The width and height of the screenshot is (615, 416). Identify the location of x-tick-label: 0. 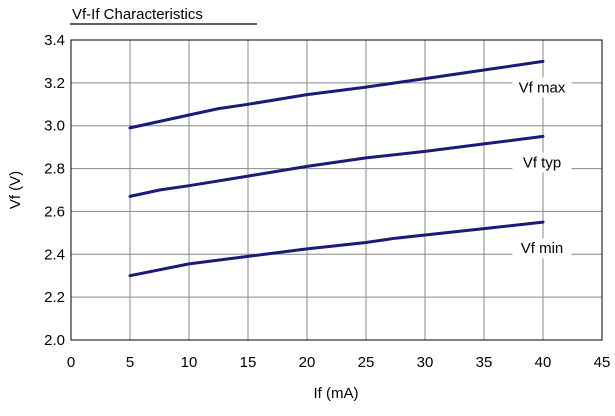
(71, 362).